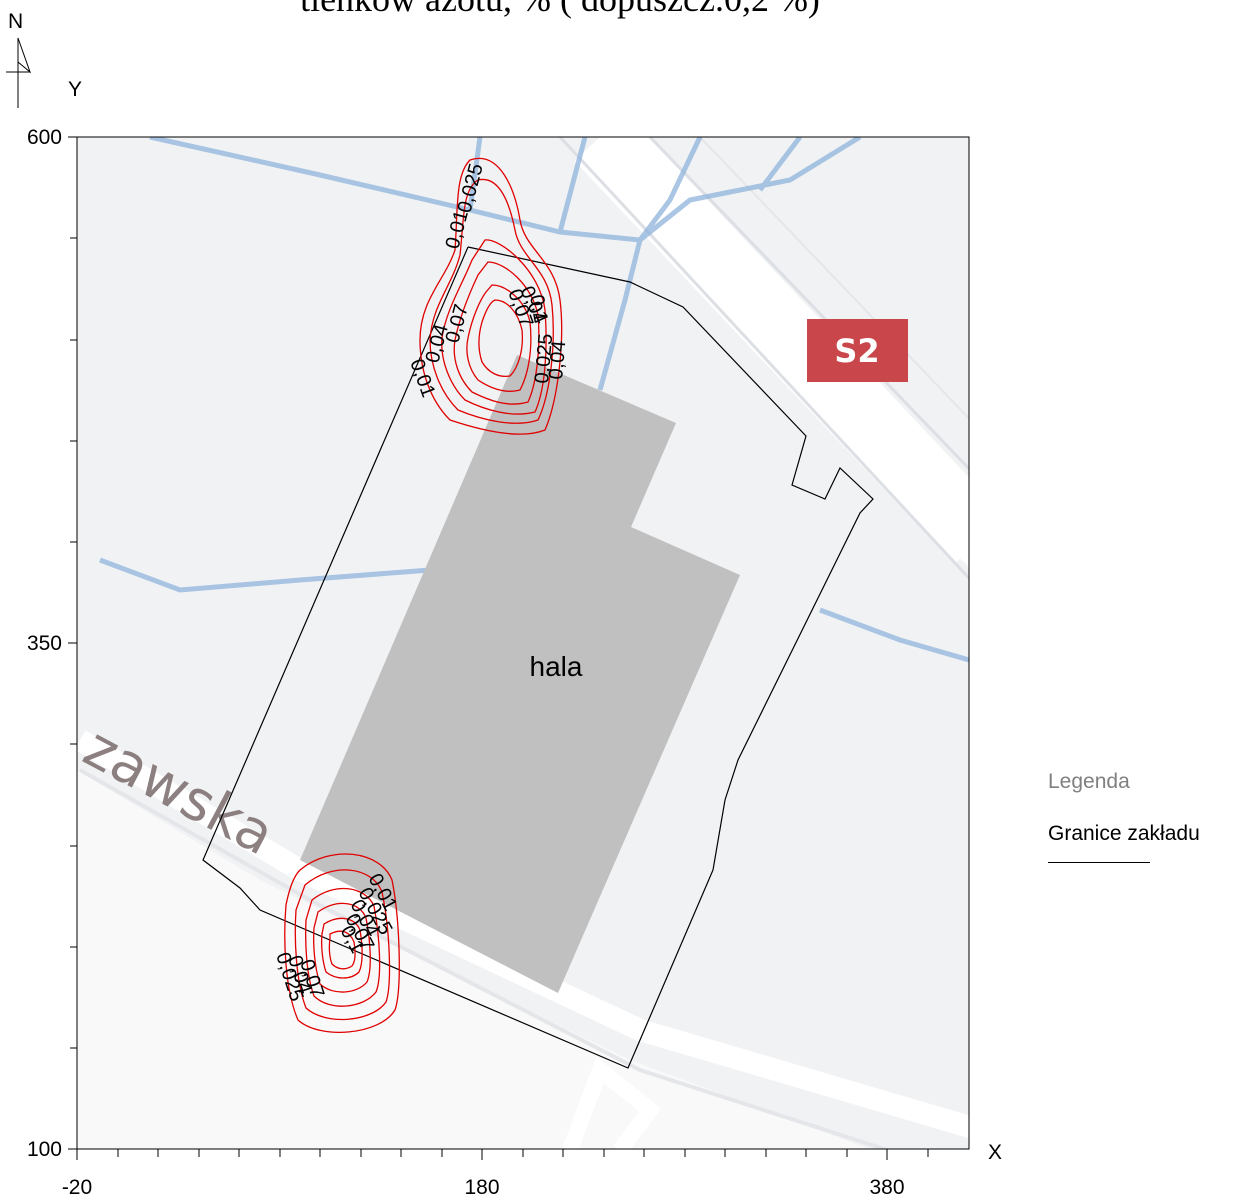 The image size is (1243, 1204). I want to click on legend-title: Legenda, so click(1089, 781).